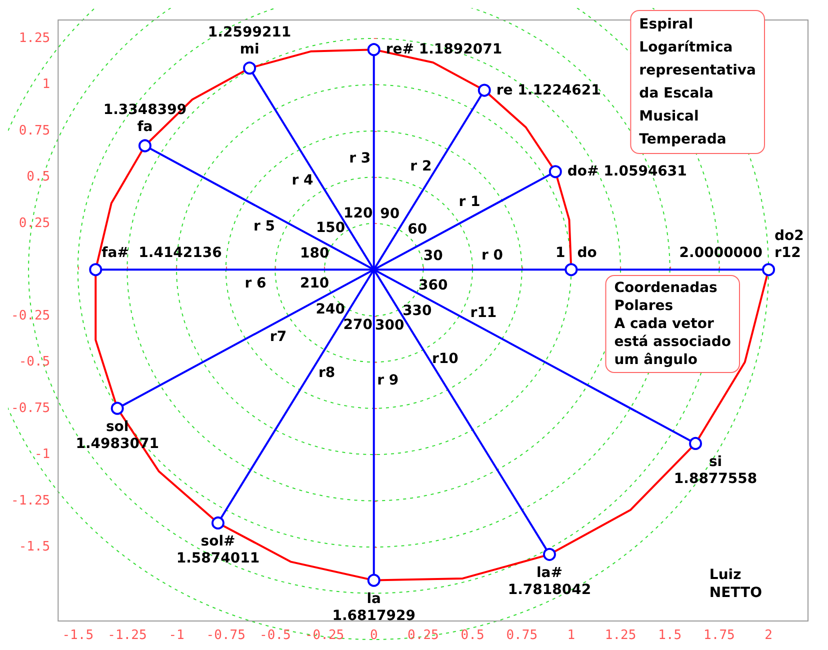 This screenshot has height=650, width=828. I want to click on y-tick-label: 0.5, so click(38, 177).